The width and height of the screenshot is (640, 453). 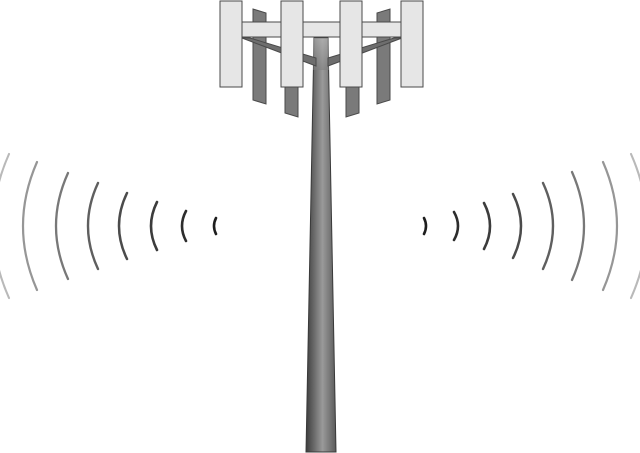 I want to click on front-antenna-panels, so click(x=321, y=44).